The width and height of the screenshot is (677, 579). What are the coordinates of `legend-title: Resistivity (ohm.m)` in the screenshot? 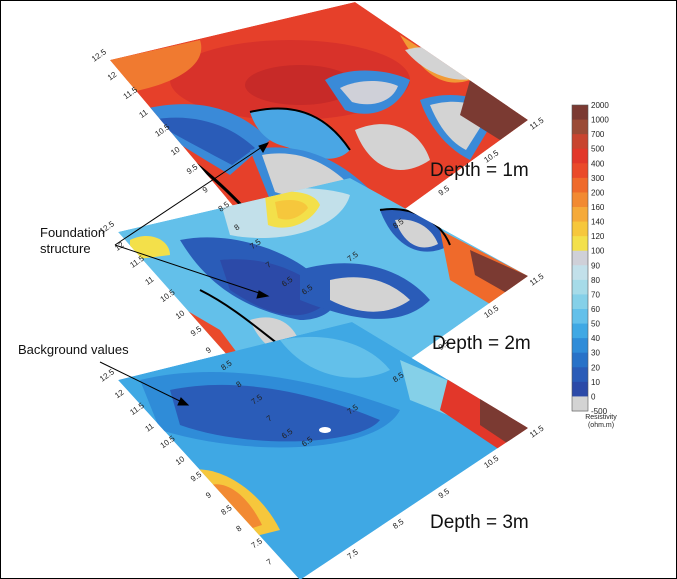 It's located at (601, 422).